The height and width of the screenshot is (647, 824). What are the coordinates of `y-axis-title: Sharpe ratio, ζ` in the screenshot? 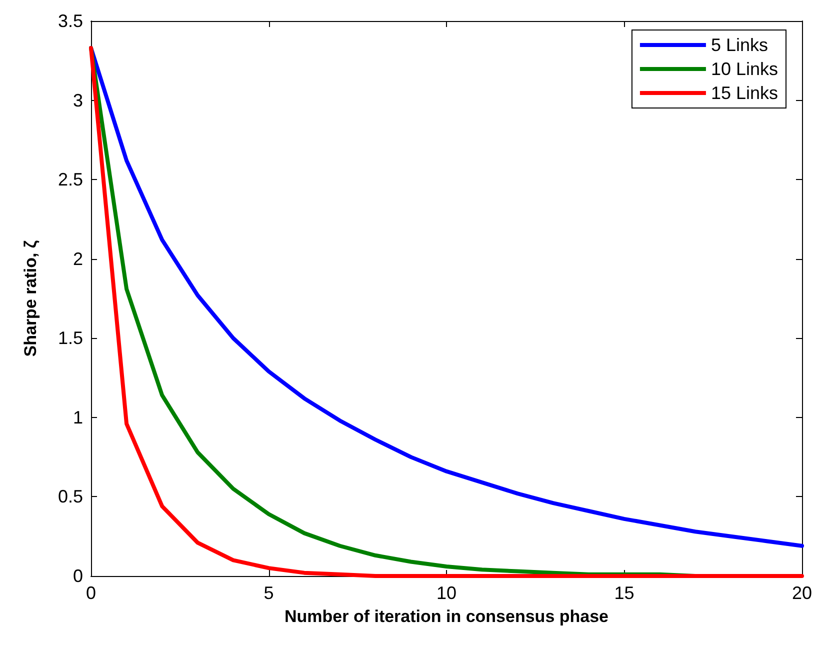 It's located at (30, 298).